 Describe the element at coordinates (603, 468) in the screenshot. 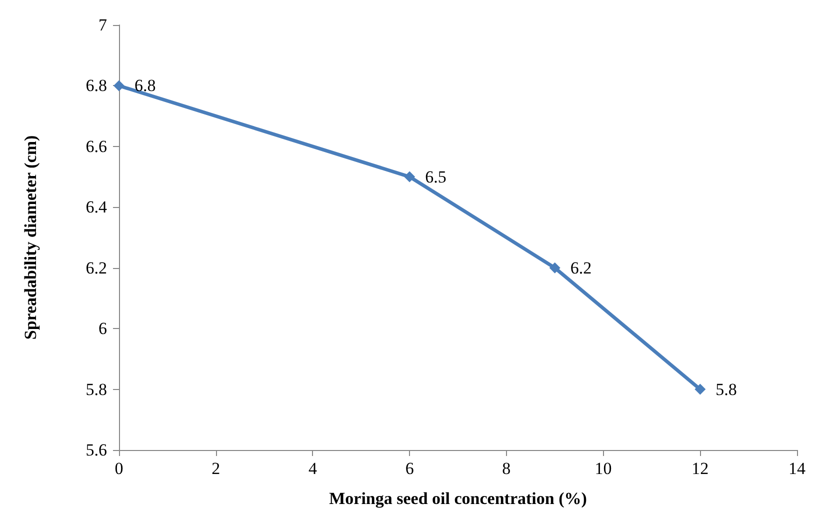

I see `x-tick-label: 10` at that location.